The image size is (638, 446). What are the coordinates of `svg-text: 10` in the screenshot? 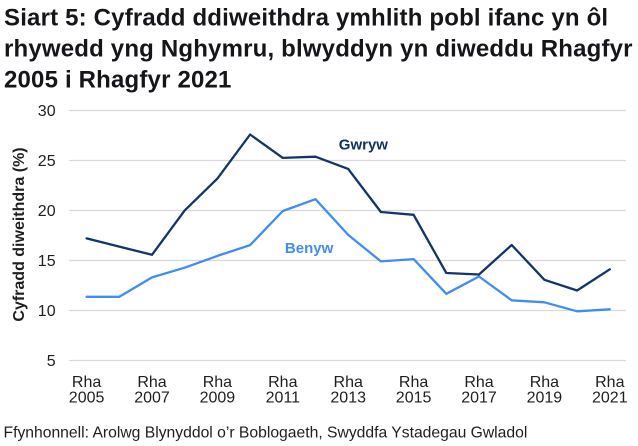 It's located at (47, 311).